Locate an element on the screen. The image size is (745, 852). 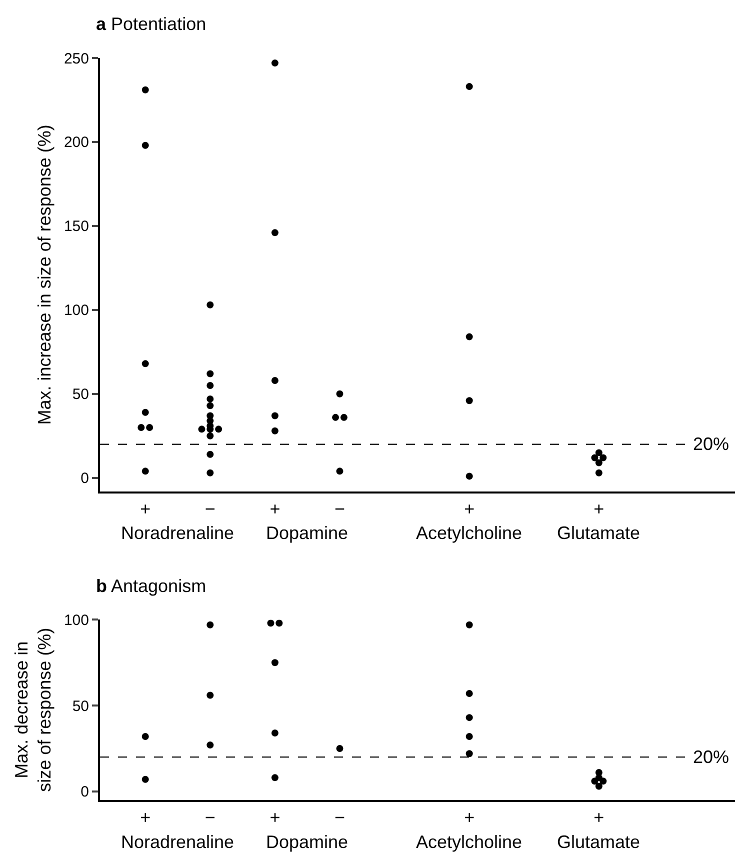
y-tick-label: 200 is located at coordinates (76, 143).